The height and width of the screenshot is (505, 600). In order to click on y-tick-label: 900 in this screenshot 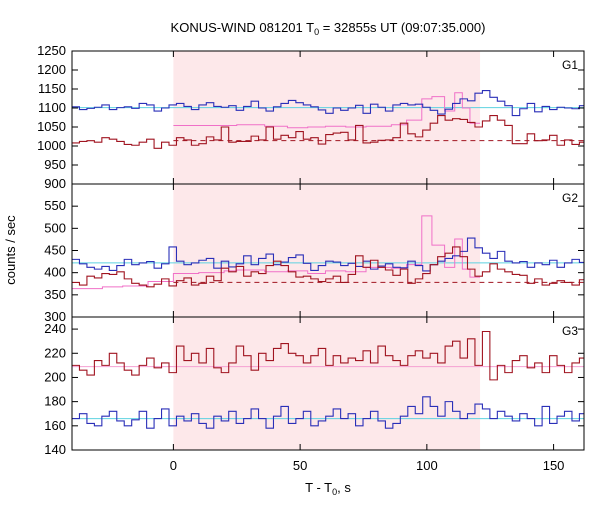, I will do `click(55, 183)`.